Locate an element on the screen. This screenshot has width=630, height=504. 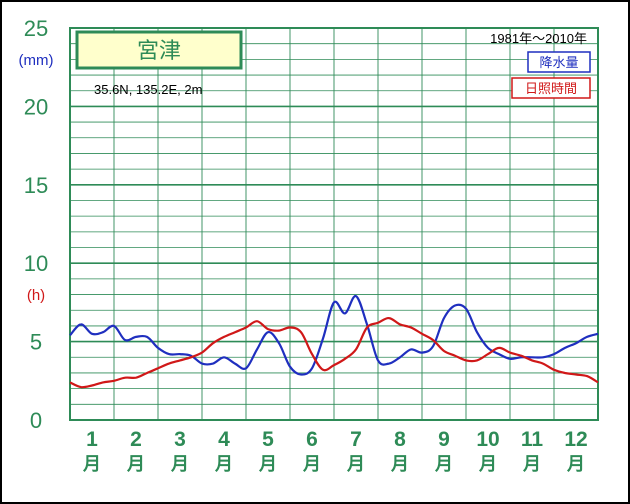
y-unit-mm: (mm) is located at coordinates (36, 60).